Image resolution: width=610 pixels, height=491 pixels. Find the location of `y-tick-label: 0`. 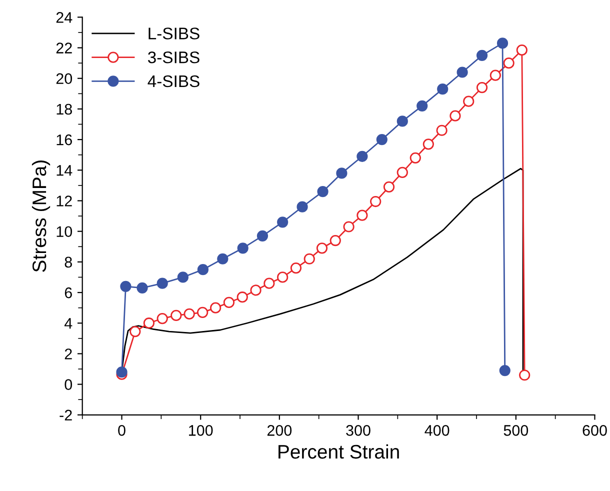

y-tick-label: 0 is located at coordinates (68, 384).